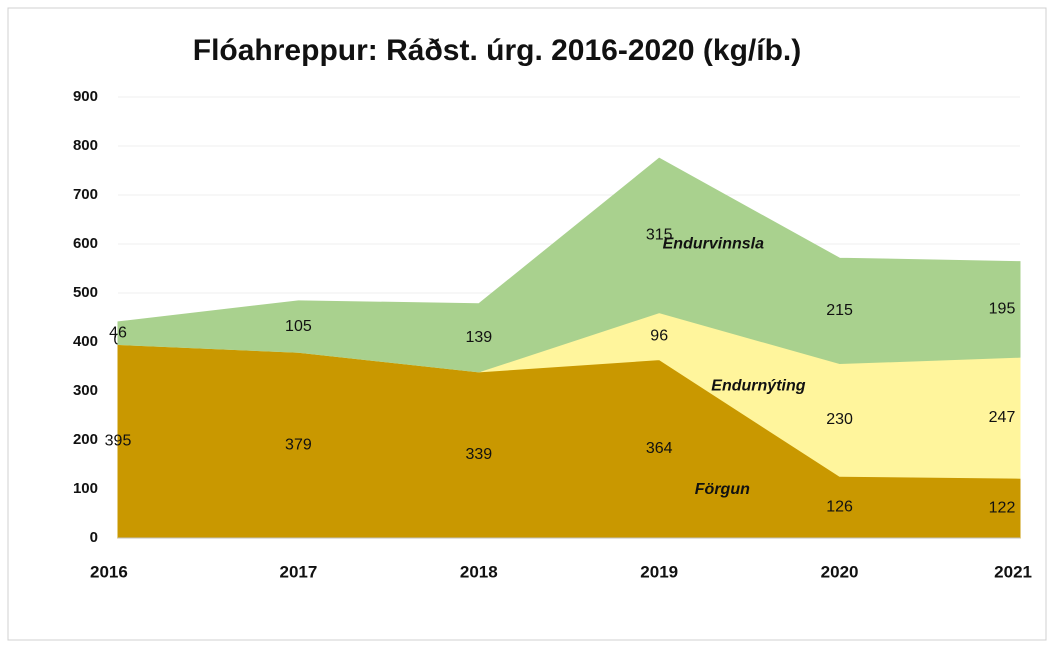 This screenshot has width=1054, height=648. Describe the element at coordinates (1002, 507) in the screenshot. I see `data-label: 122` at that location.